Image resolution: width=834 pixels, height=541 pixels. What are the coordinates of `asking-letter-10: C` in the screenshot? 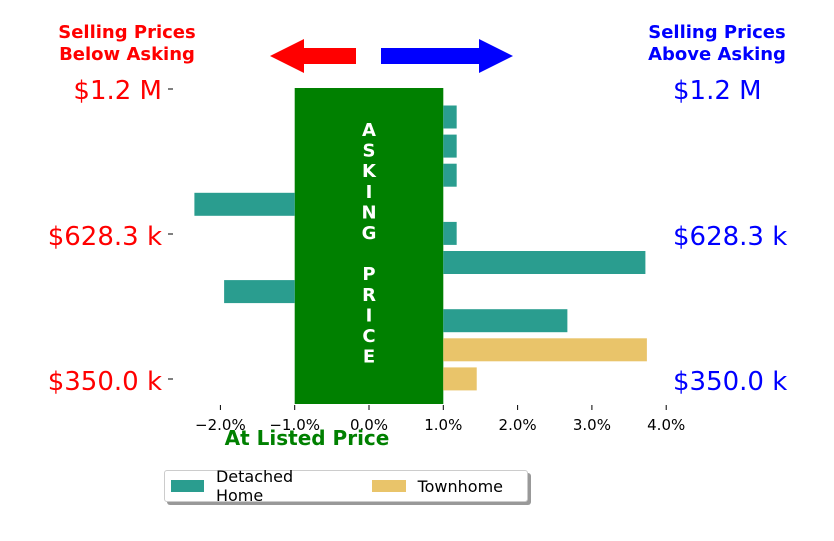 It's located at (368, 336).